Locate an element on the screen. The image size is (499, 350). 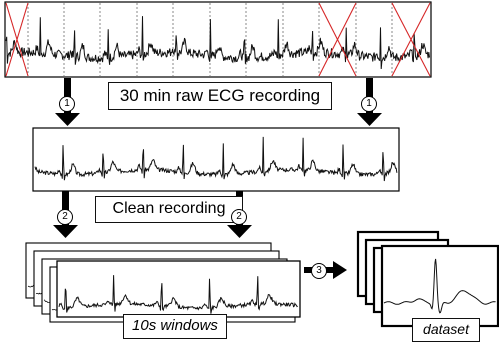
clean-recording-panel is located at coordinates (216, 159).